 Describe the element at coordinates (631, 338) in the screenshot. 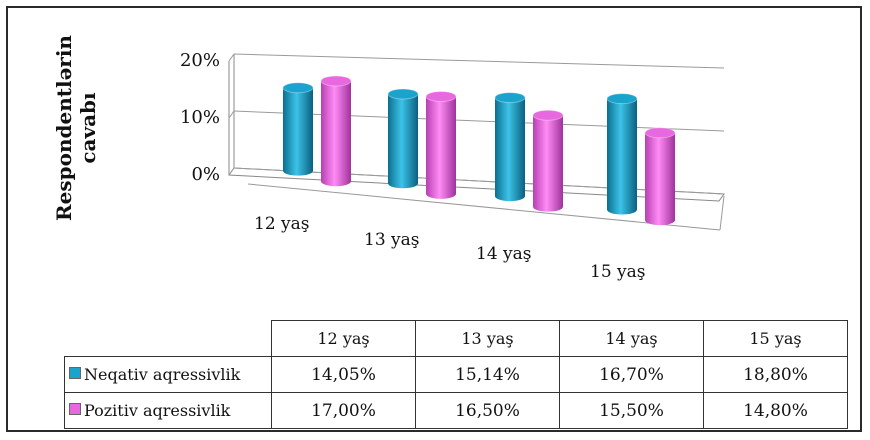

I see `table-column-header: 14 yaş` at that location.